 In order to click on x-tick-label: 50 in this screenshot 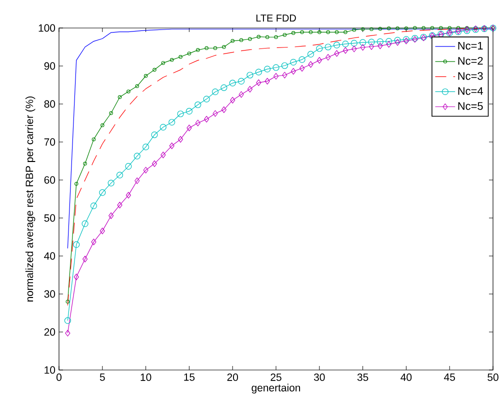, I will do `click(493, 377)`.